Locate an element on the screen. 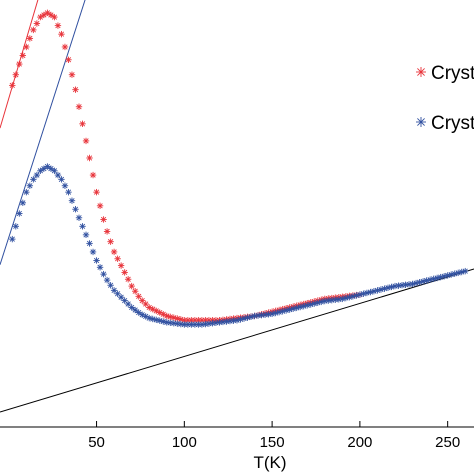  x-tick-label: 100 is located at coordinates (184, 442).